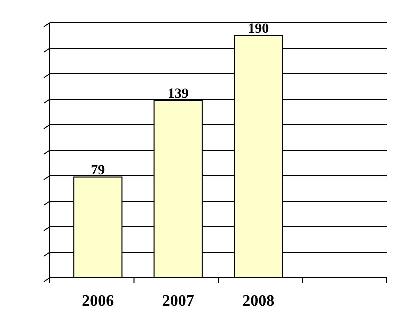 The image size is (420, 334). What do you see at coordinates (258, 301) in the screenshot?
I see `x-tick-label: 2008` at bounding box center [258, 301].